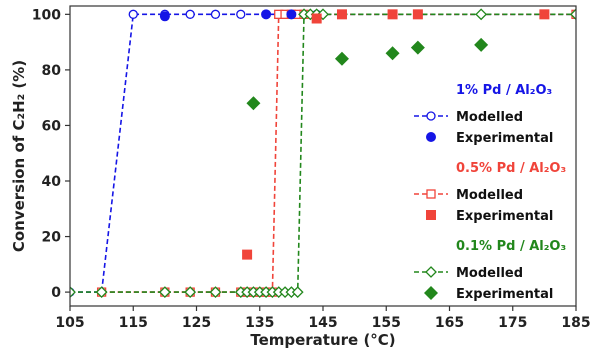 The height and width of the screenshot is (348, 590). Describe the element at coordinates (322, 323) in the screenshot. I see `x-tick-label: 145` at that location.